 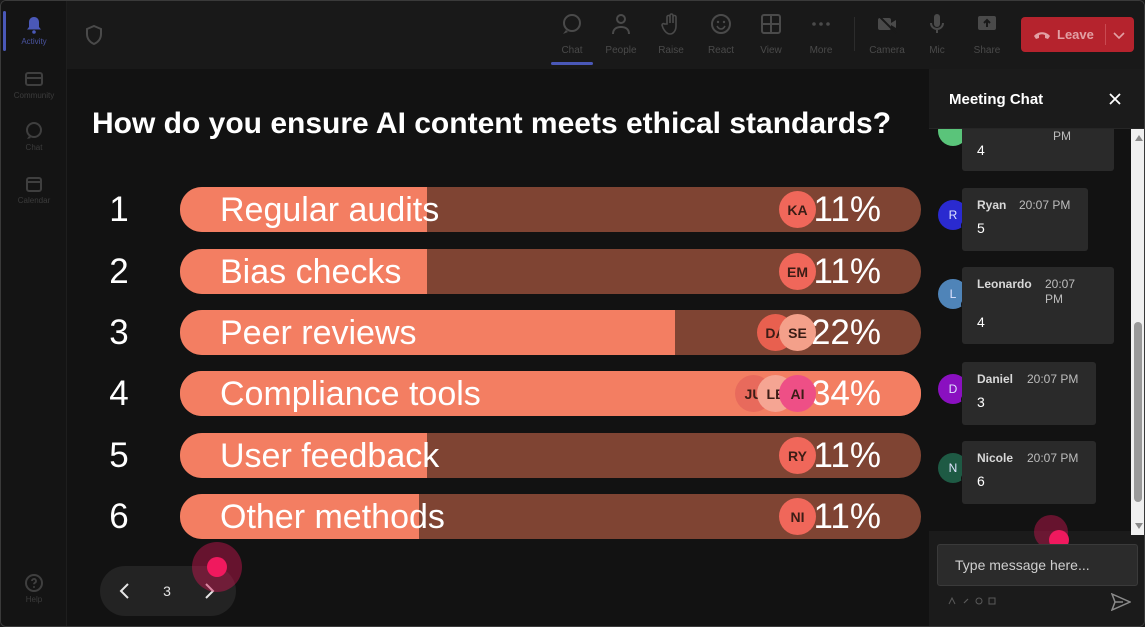 I want to click on rail-item-activity: Activity, so click(x=34, y=30).